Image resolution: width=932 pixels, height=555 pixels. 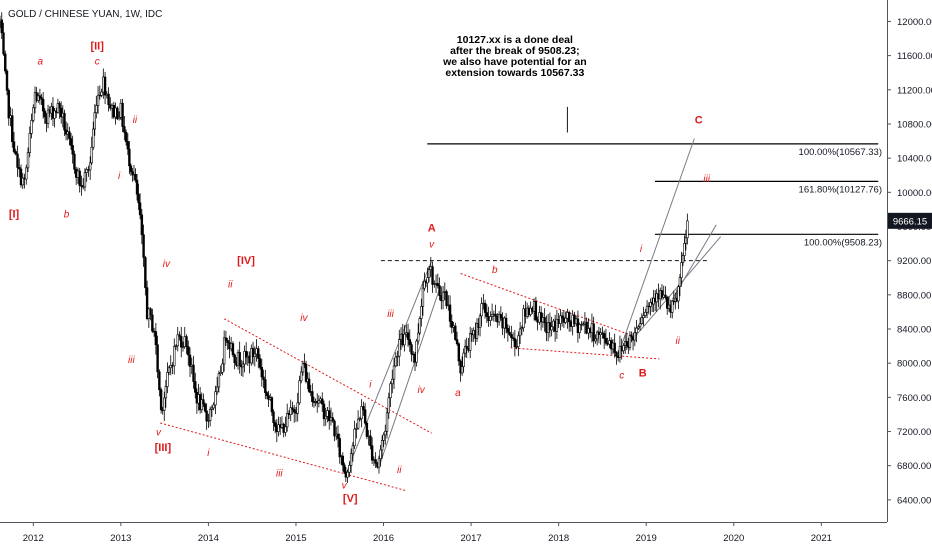 What do you see at coordinates (119, 176) in the screenshot?
I see `wave-label: i` at bounding box center [119, 176].